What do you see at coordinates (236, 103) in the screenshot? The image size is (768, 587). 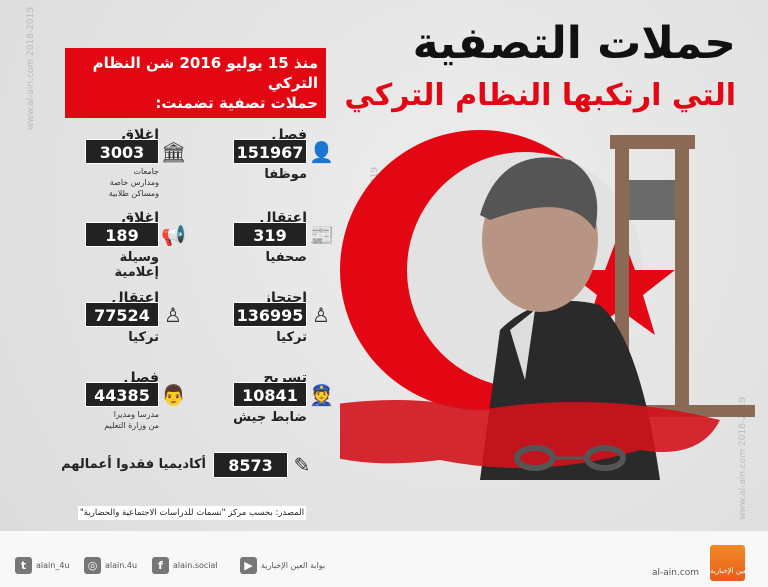 I see `intro-line-2: حملات تصفية تضمنت:` at bounding box center [236, 103].